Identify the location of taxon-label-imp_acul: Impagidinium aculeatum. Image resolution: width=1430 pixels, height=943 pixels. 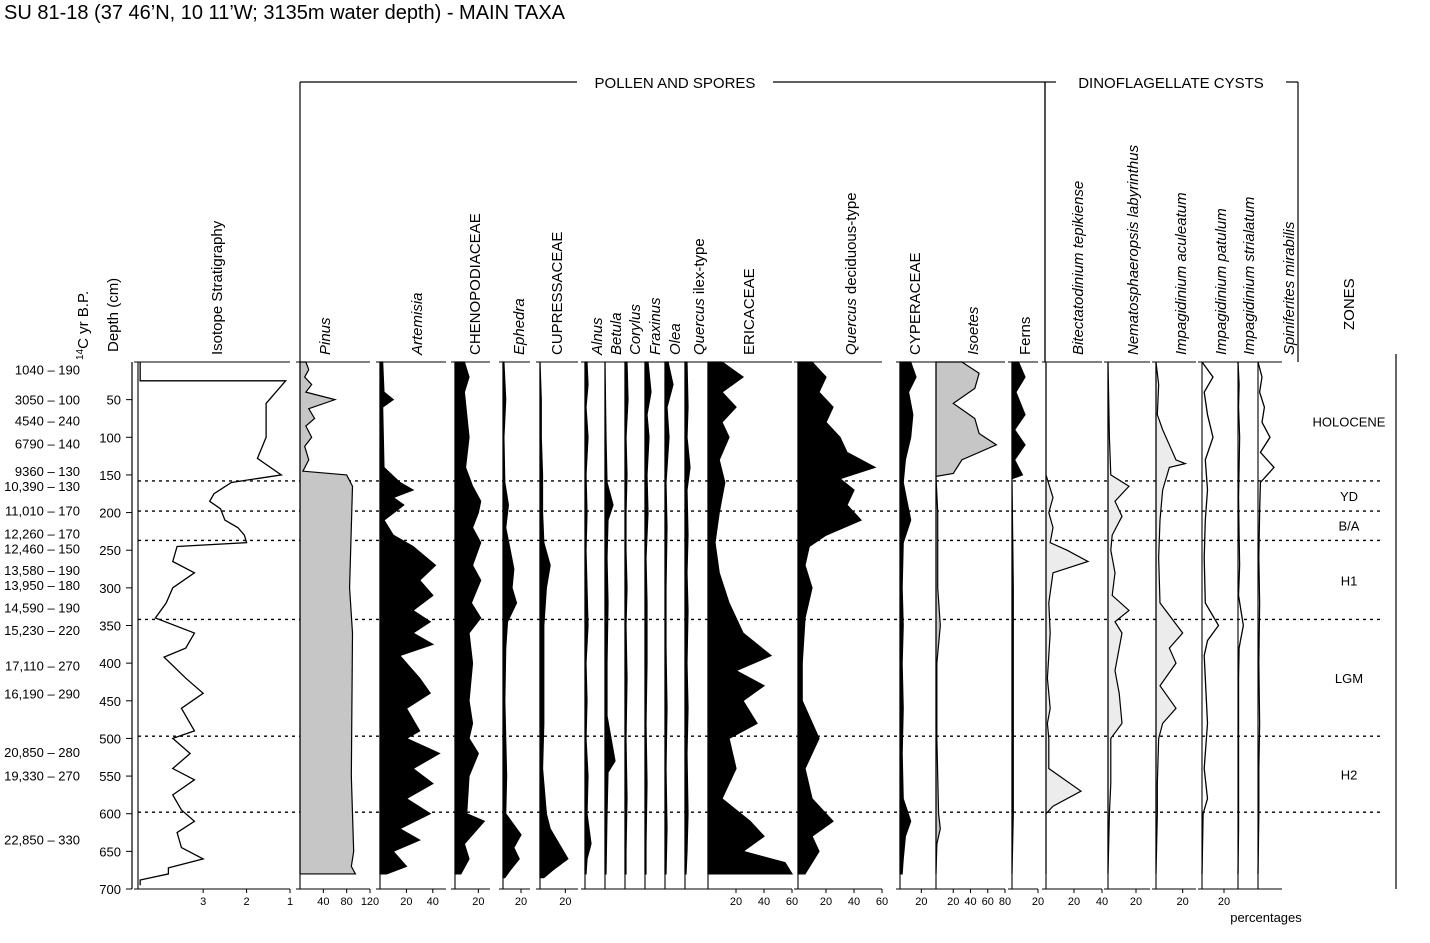
(1181, 273).